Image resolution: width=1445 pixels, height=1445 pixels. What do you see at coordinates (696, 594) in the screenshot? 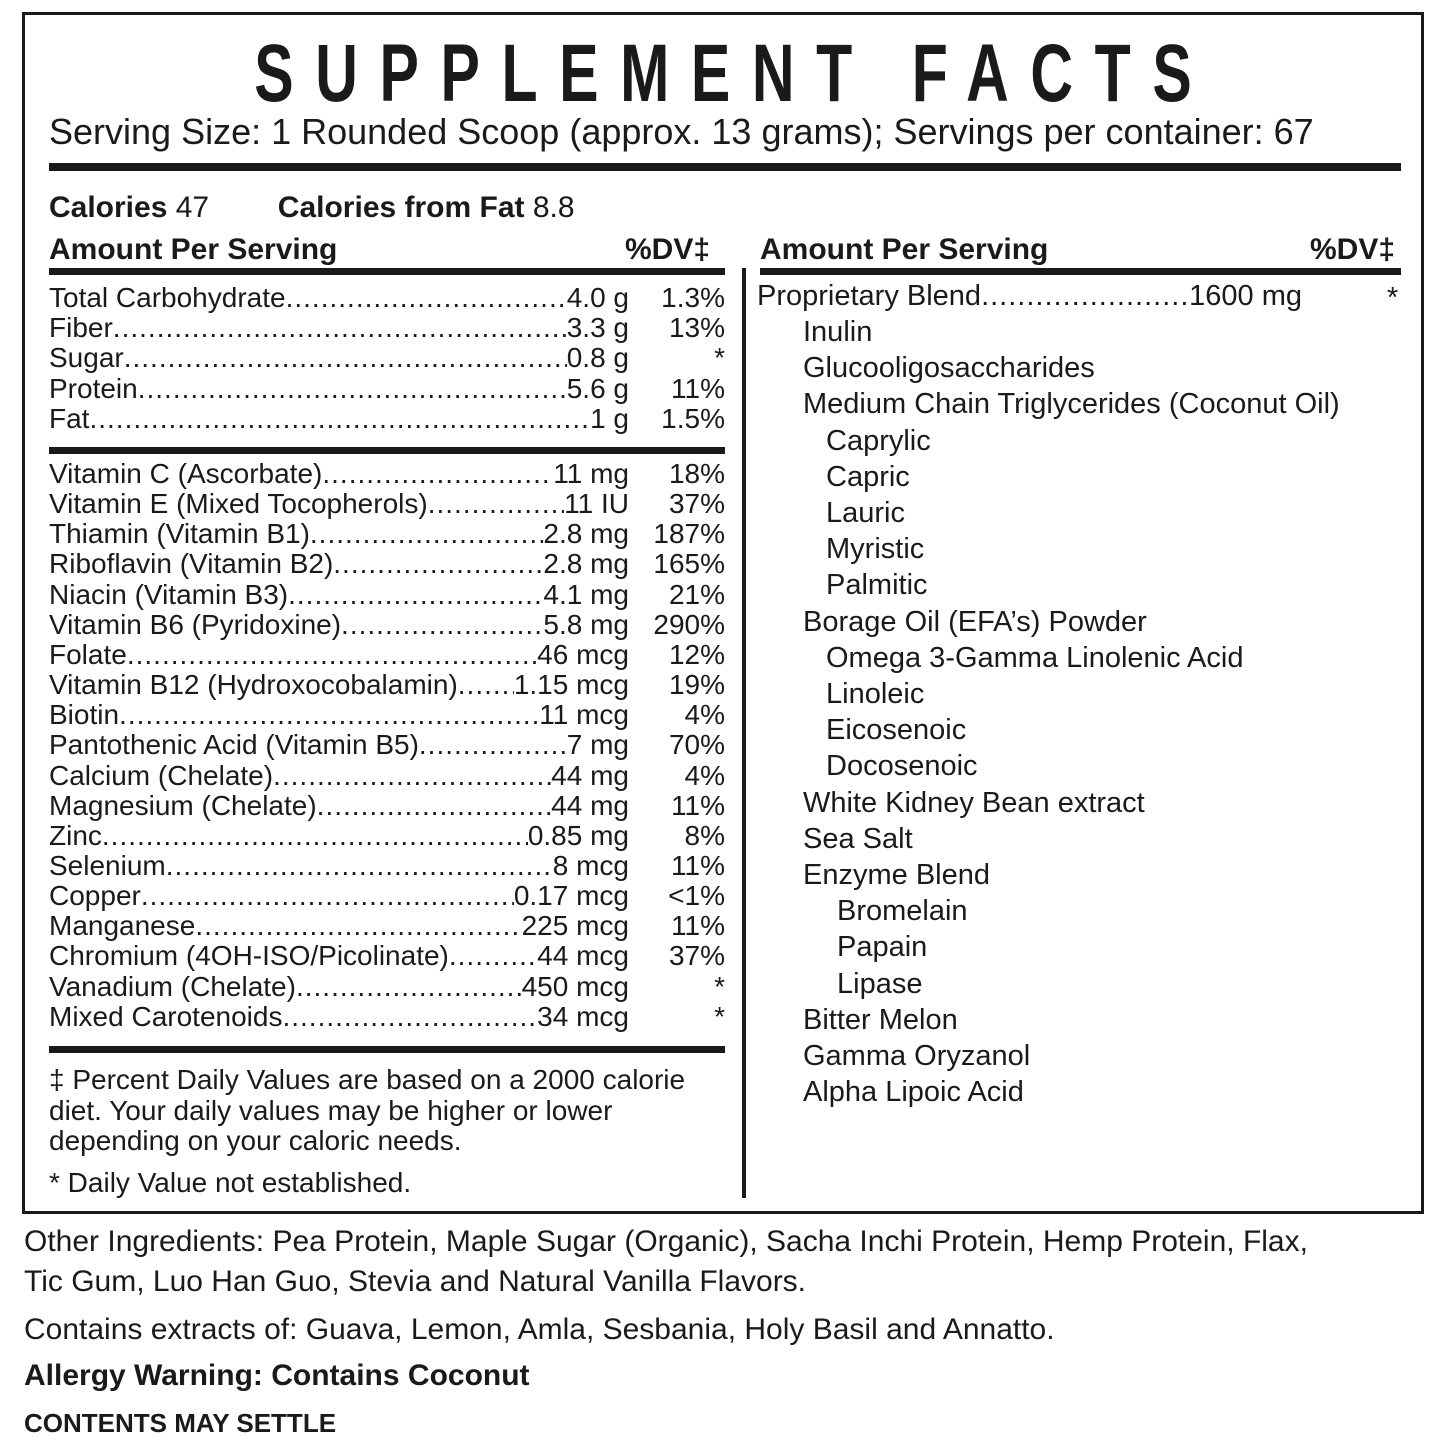
I see `nutrient-dv: 21%` at bounding box center [696, 594].